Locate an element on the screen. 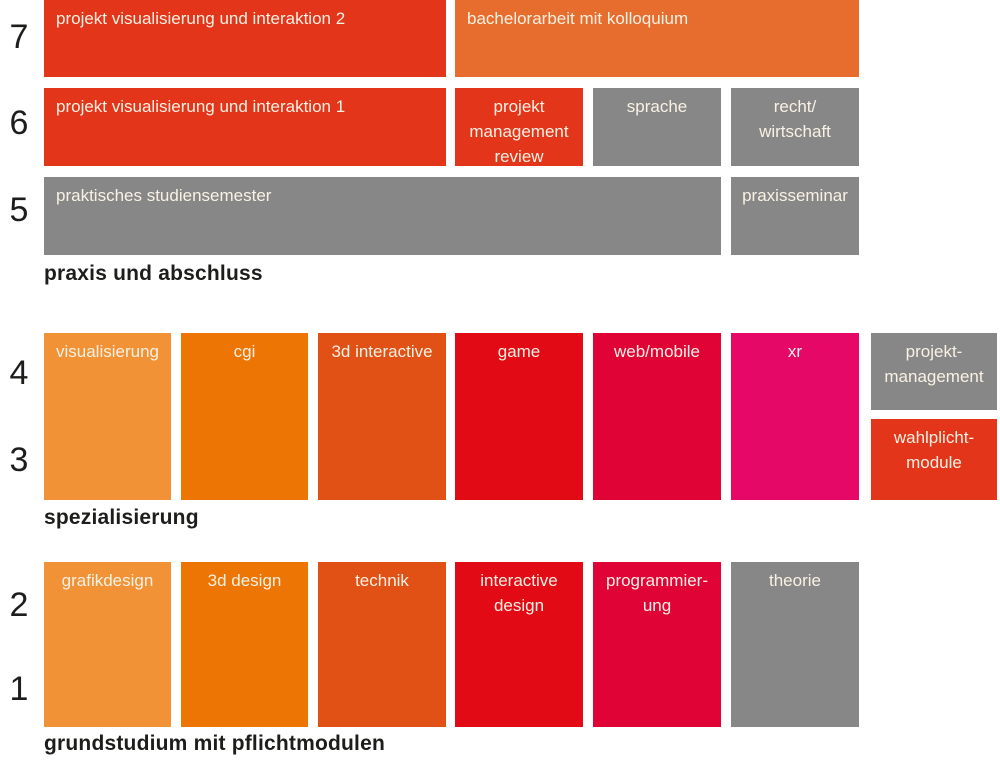 This screenshot has height=765, width=1000. block-praxisseminar: praxisseminar is located at coordinates (795, 216).